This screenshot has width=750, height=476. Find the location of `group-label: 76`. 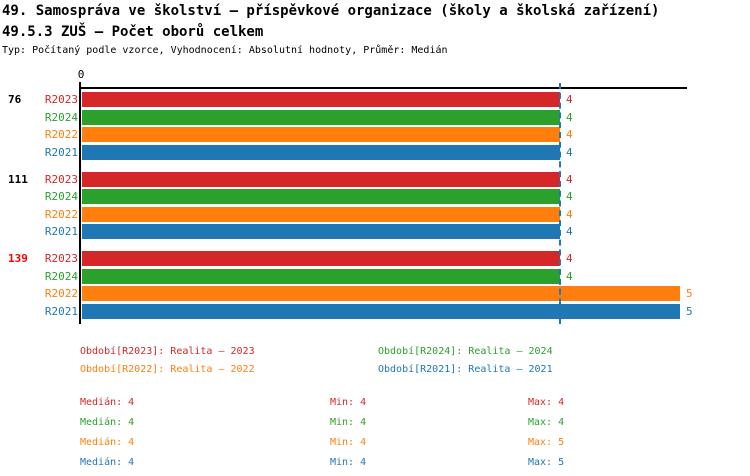

group-label: 76 is located at coordinates (15, 99).